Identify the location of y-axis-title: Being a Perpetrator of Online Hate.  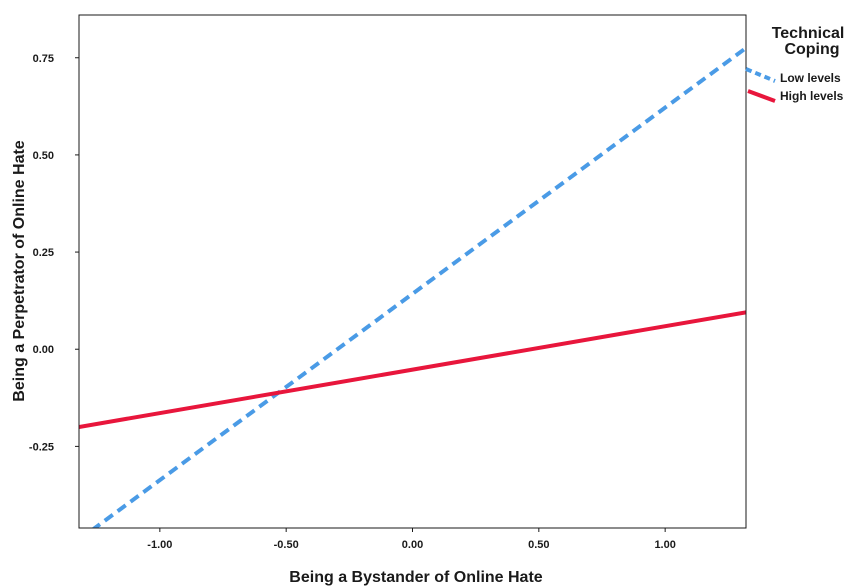
(19, 270).